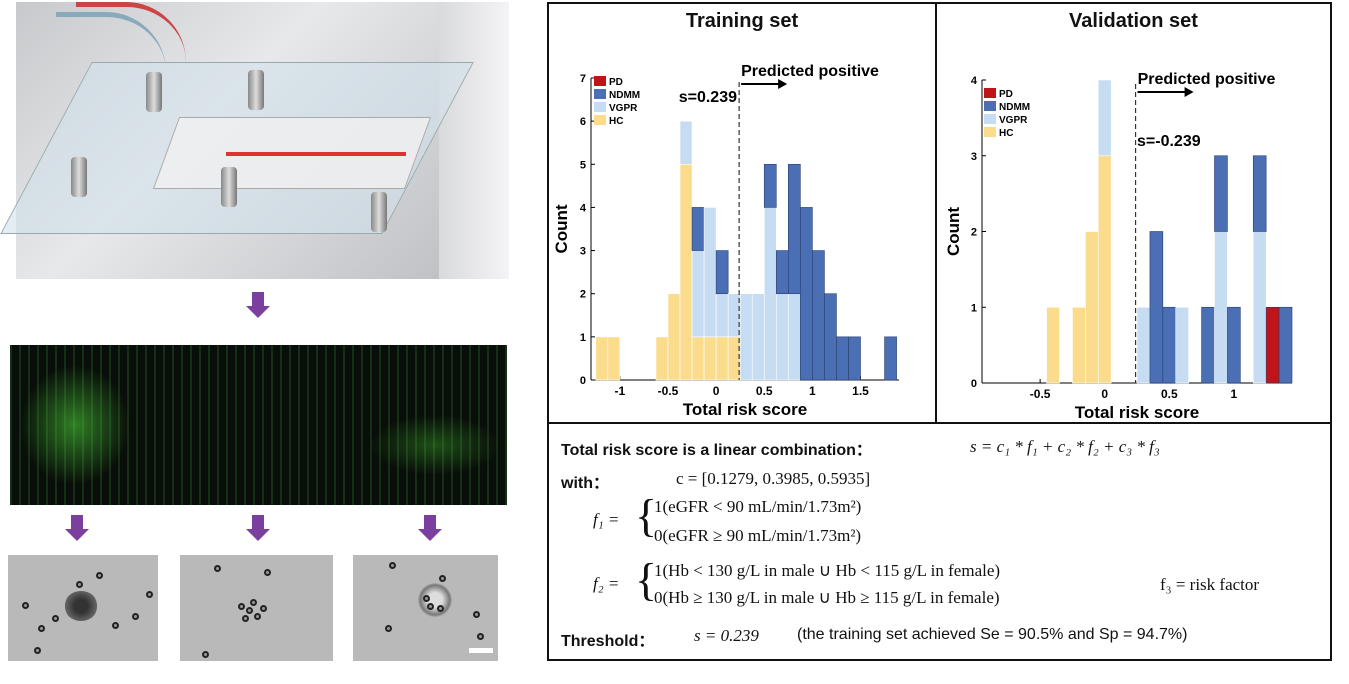  I want to click on y-tick-label: 7, so click(583, 79).